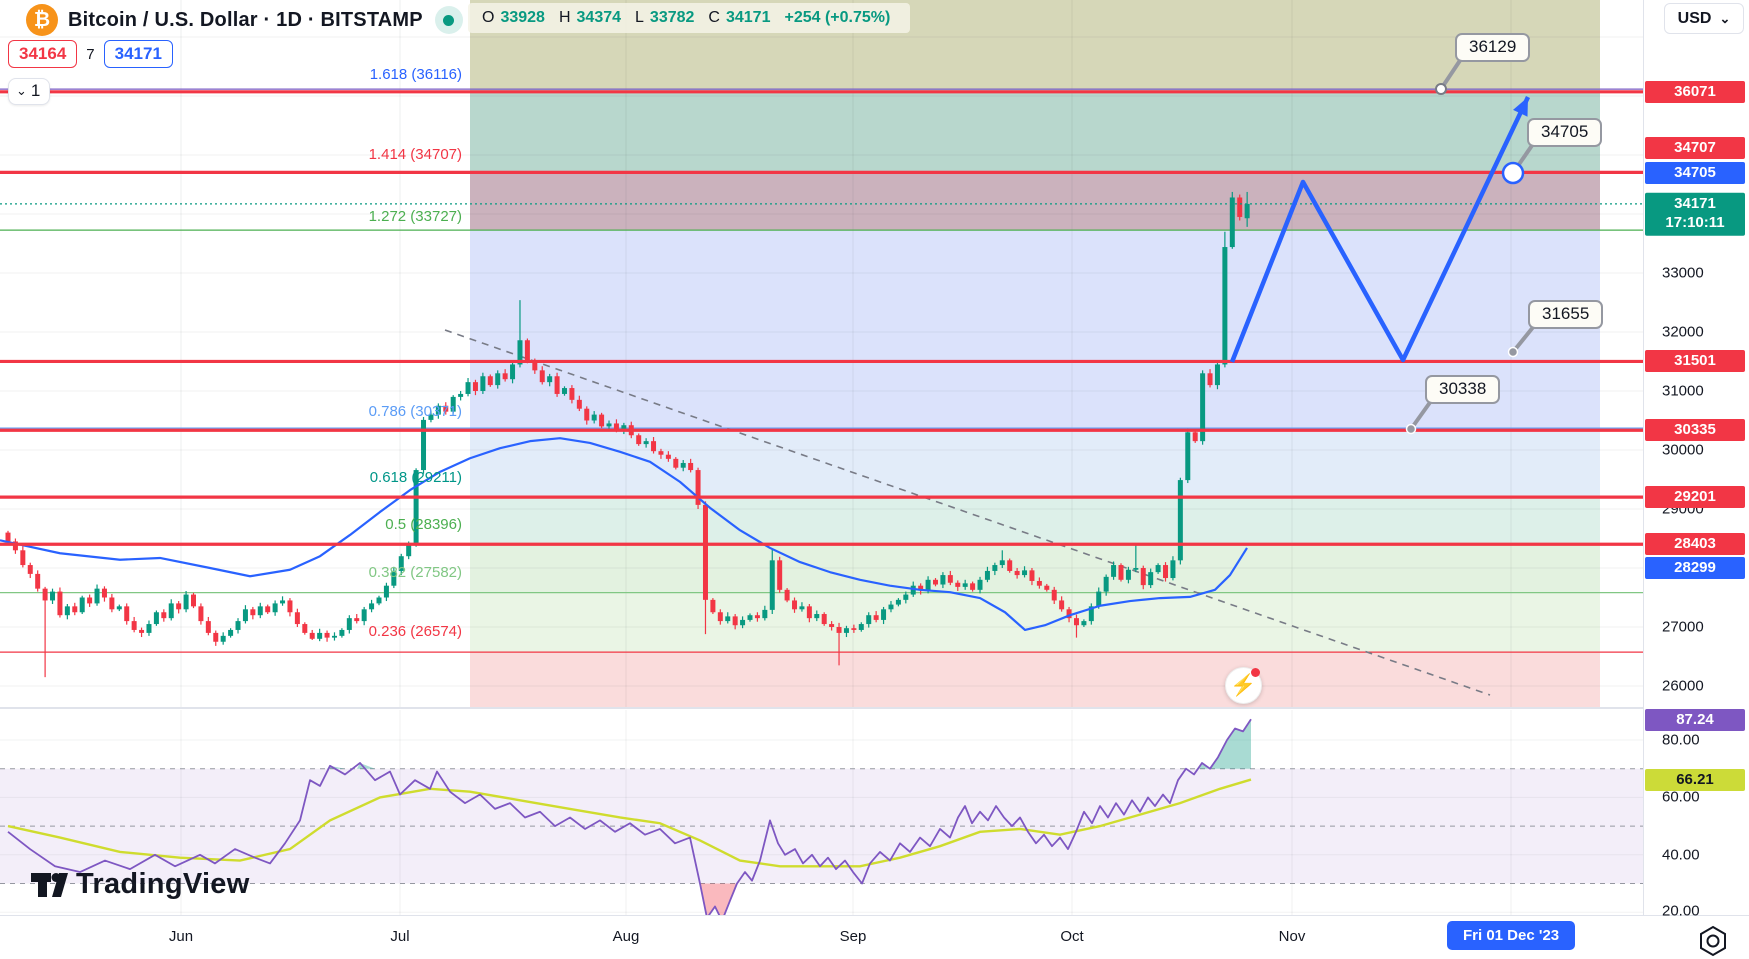 The width and height of the screenshot is (1749, 959). Describe the element at coordinates (626, 936) in the screenshot. I see `month-label-Aug: Aug` at that location.